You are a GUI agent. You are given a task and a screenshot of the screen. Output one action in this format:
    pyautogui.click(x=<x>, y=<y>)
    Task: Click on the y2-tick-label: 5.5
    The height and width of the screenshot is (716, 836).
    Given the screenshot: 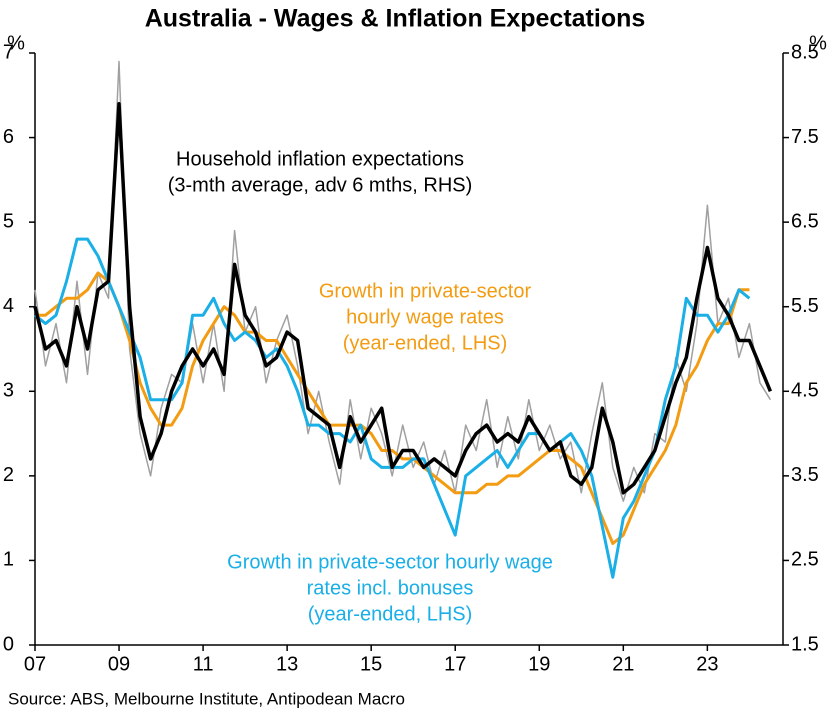 What is the action you would take?
    pyautogui.click(x=805, y=306)
    